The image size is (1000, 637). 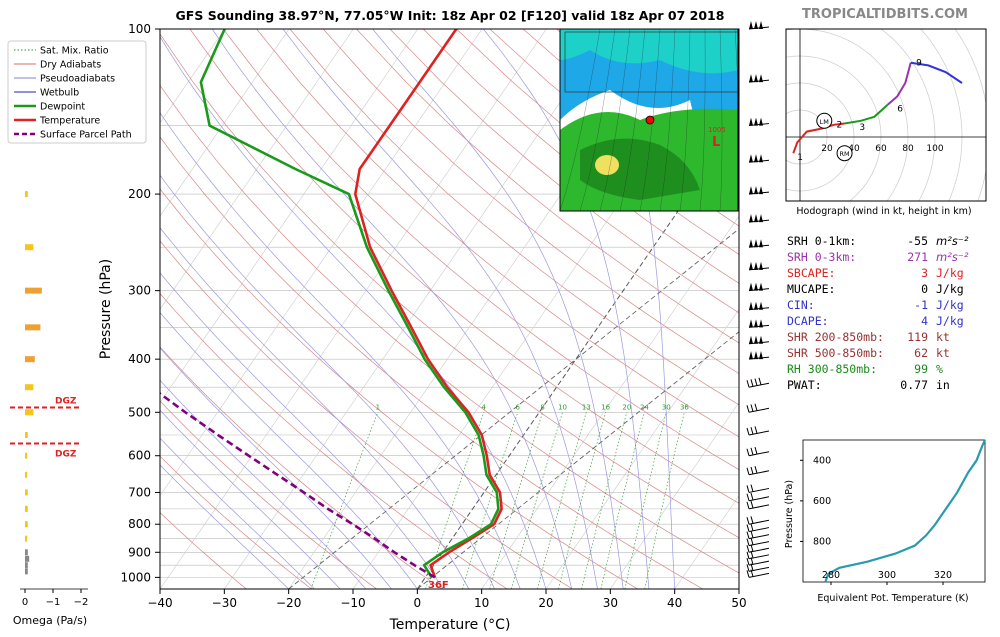 What do you see at coordinates (139, 194) in the screenshot?
I see `y-tick-label: 200` at bounding box center [139, 194].